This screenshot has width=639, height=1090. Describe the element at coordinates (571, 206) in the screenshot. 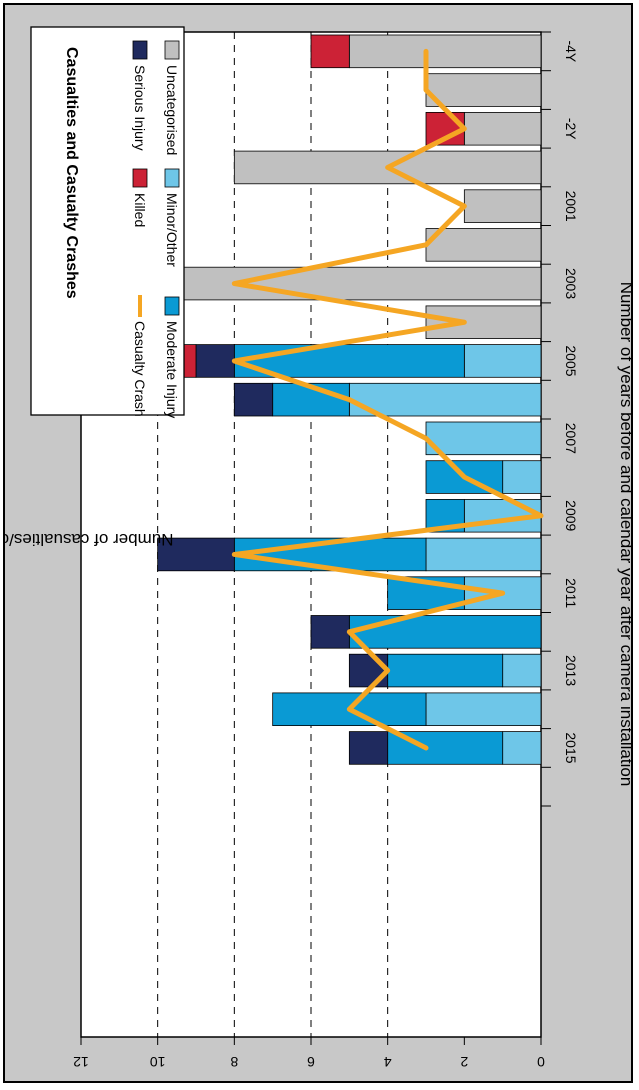

I see `x-tick-label: 2001` at that location.